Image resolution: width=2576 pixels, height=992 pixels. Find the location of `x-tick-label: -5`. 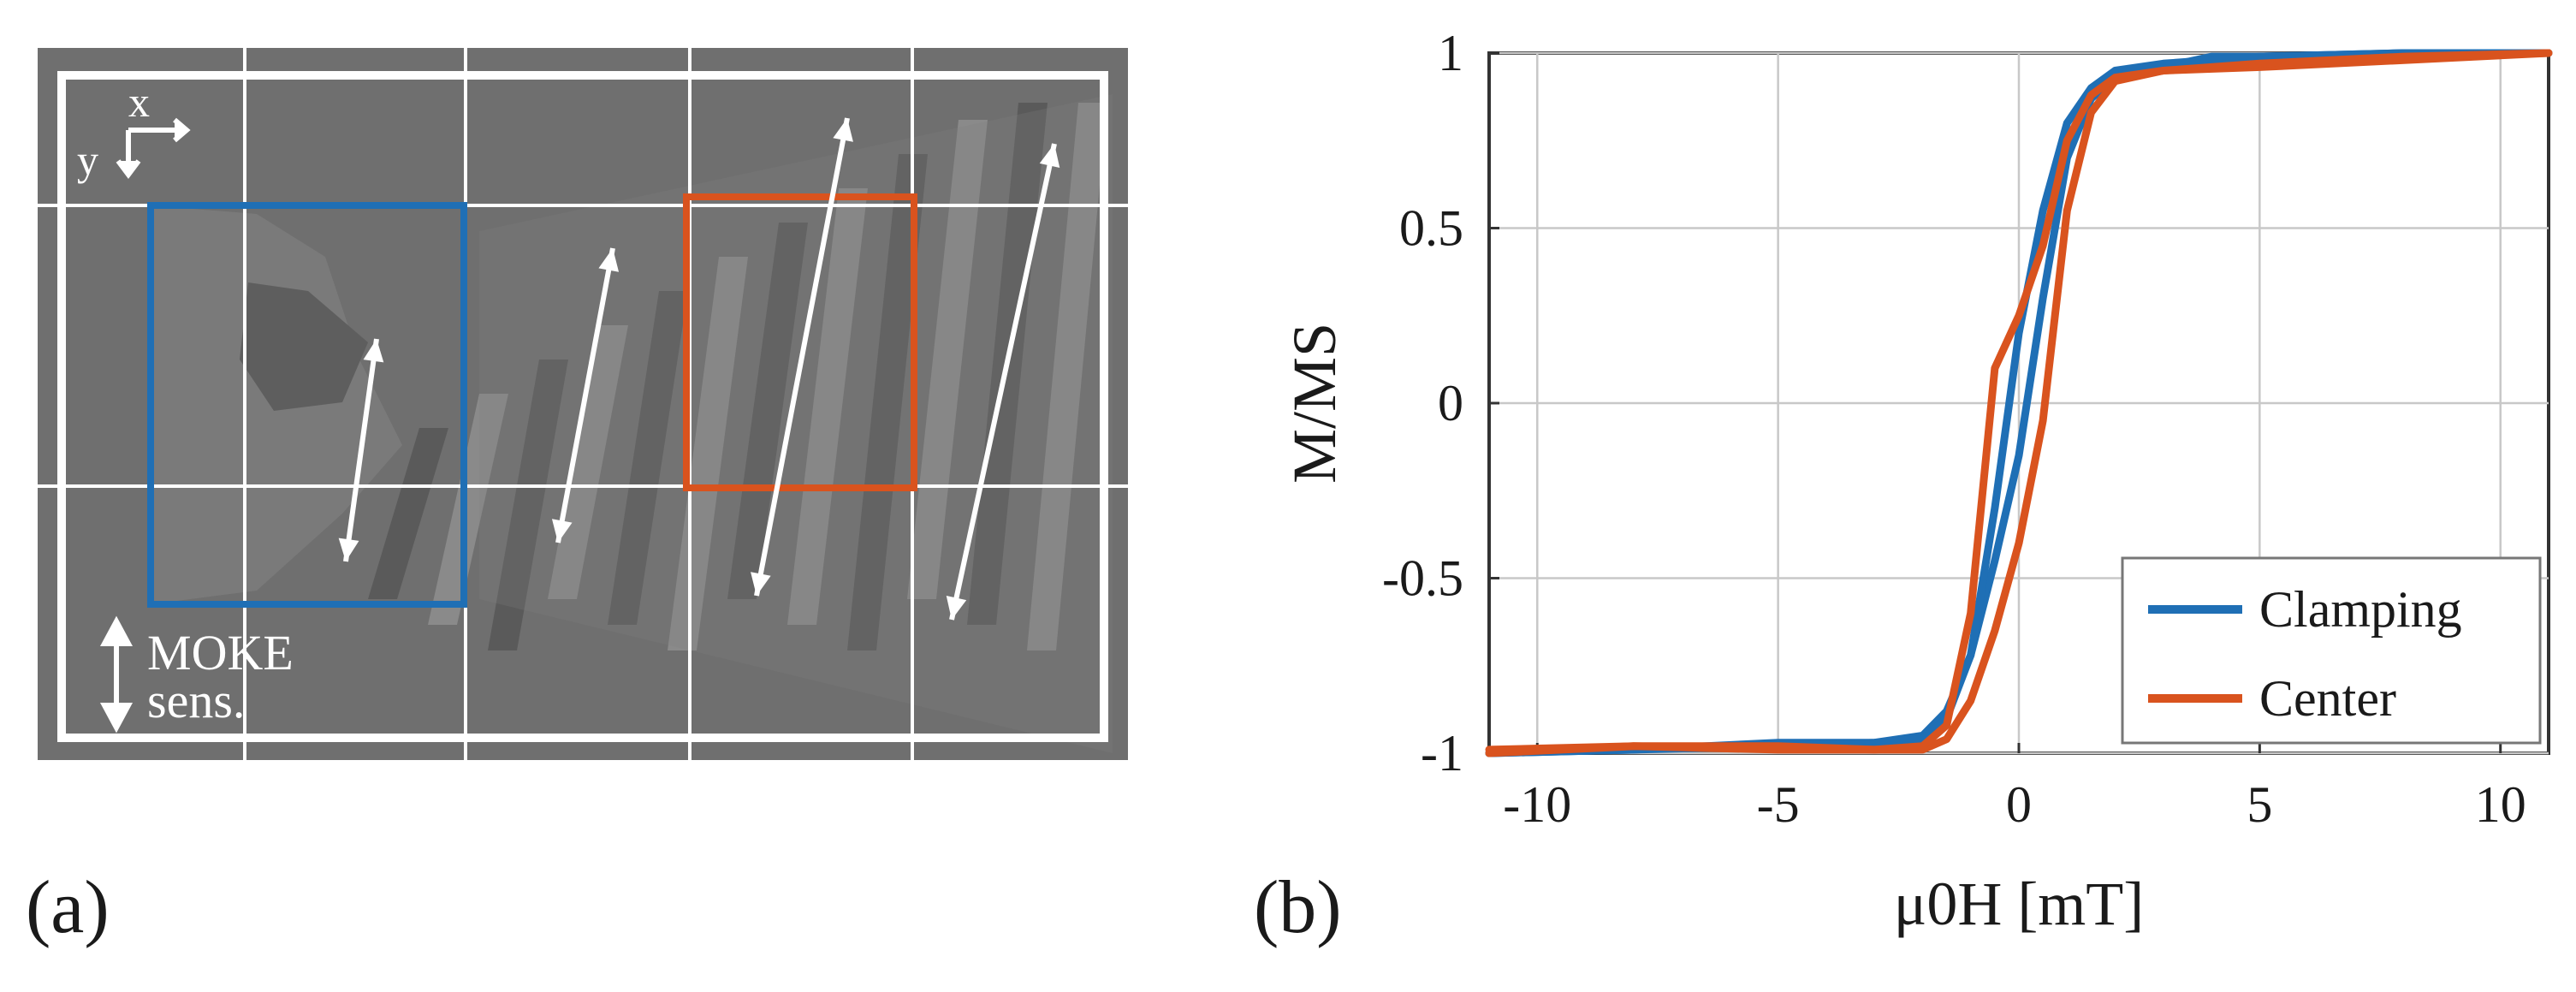

x-tick-label: -5 is located at coordinates (1778, 804).